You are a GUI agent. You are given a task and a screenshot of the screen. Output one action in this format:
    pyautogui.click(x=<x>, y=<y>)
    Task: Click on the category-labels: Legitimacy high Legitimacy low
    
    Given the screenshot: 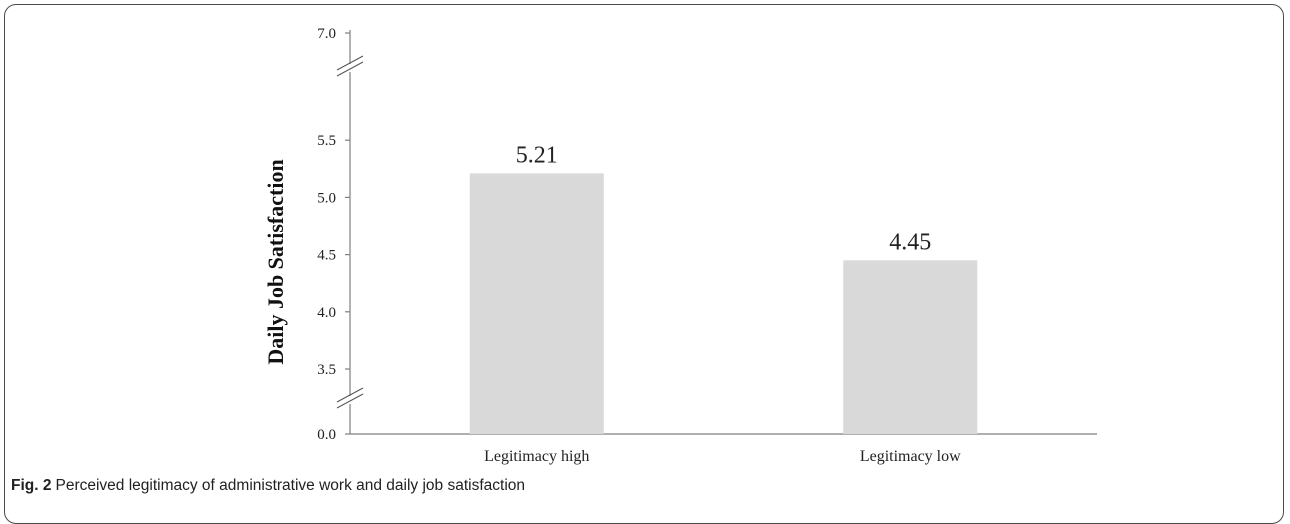 What is the action you would take?
    pyautogui.click(x=722, y=456)
    